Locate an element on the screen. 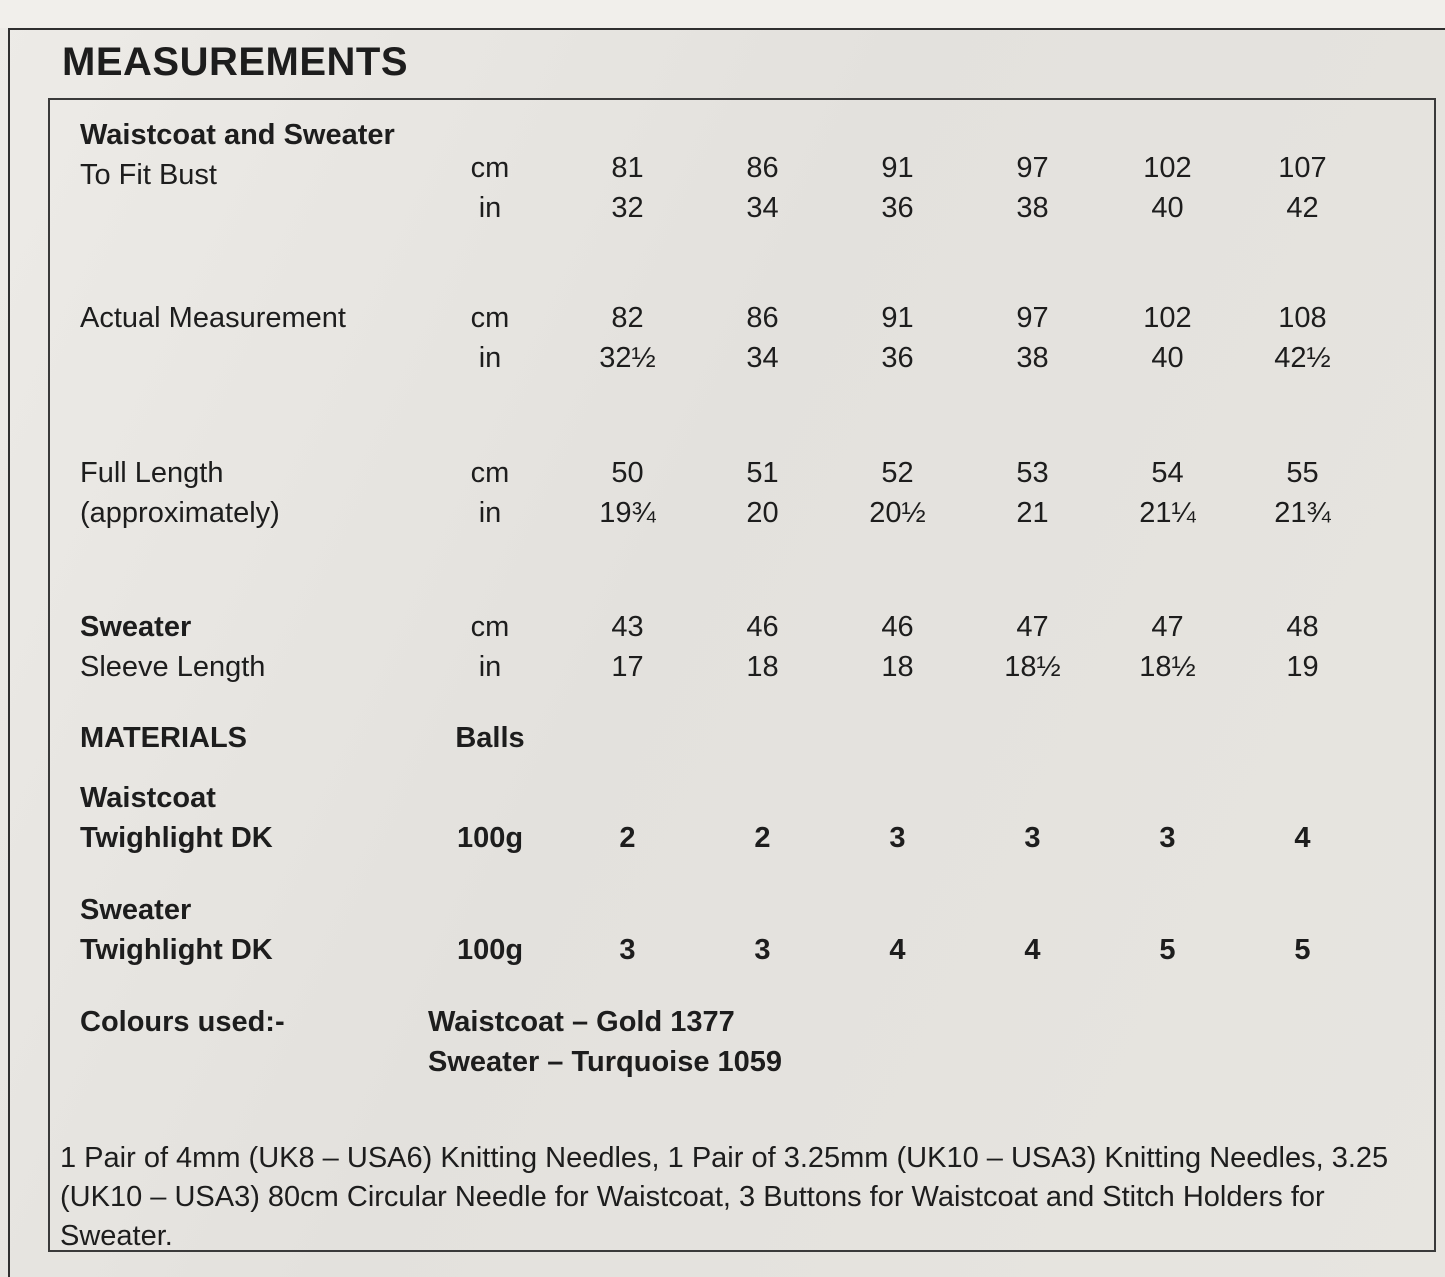 The width and height of the screenshot is (1445, 1277). row-label-line2 is located at coordinates (250, 358).